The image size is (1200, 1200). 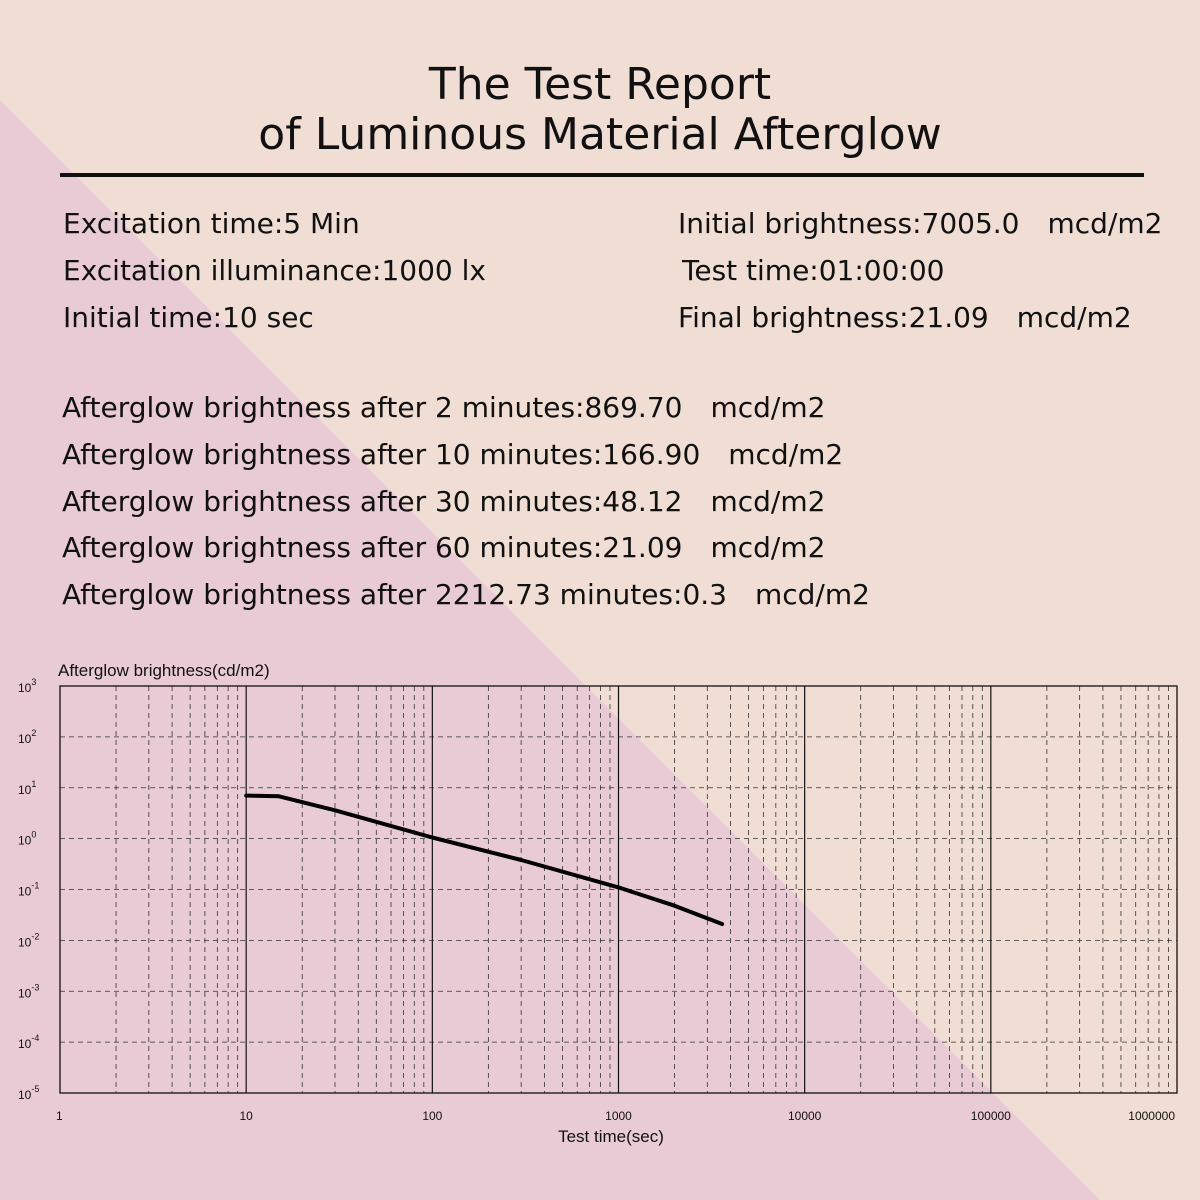 I want to click on final-brightness-unit: mcd/m2, so click(x=1074, y=317).